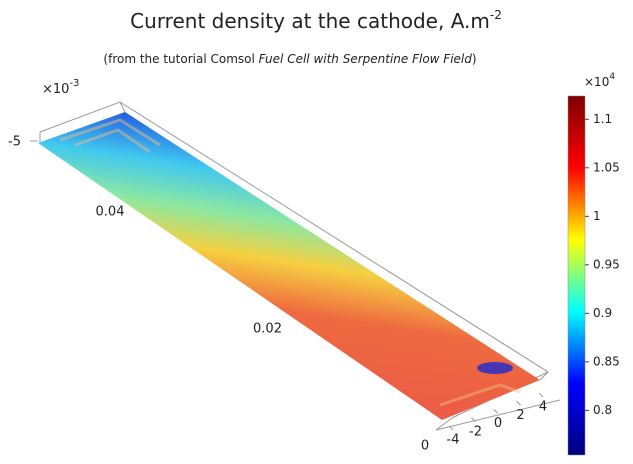 Image resolution: width=633 pixels, height=464 pixels. Describe the element at coordinates (14, 142) in the screenshot. I see `z-tick-label: -5` at that location.